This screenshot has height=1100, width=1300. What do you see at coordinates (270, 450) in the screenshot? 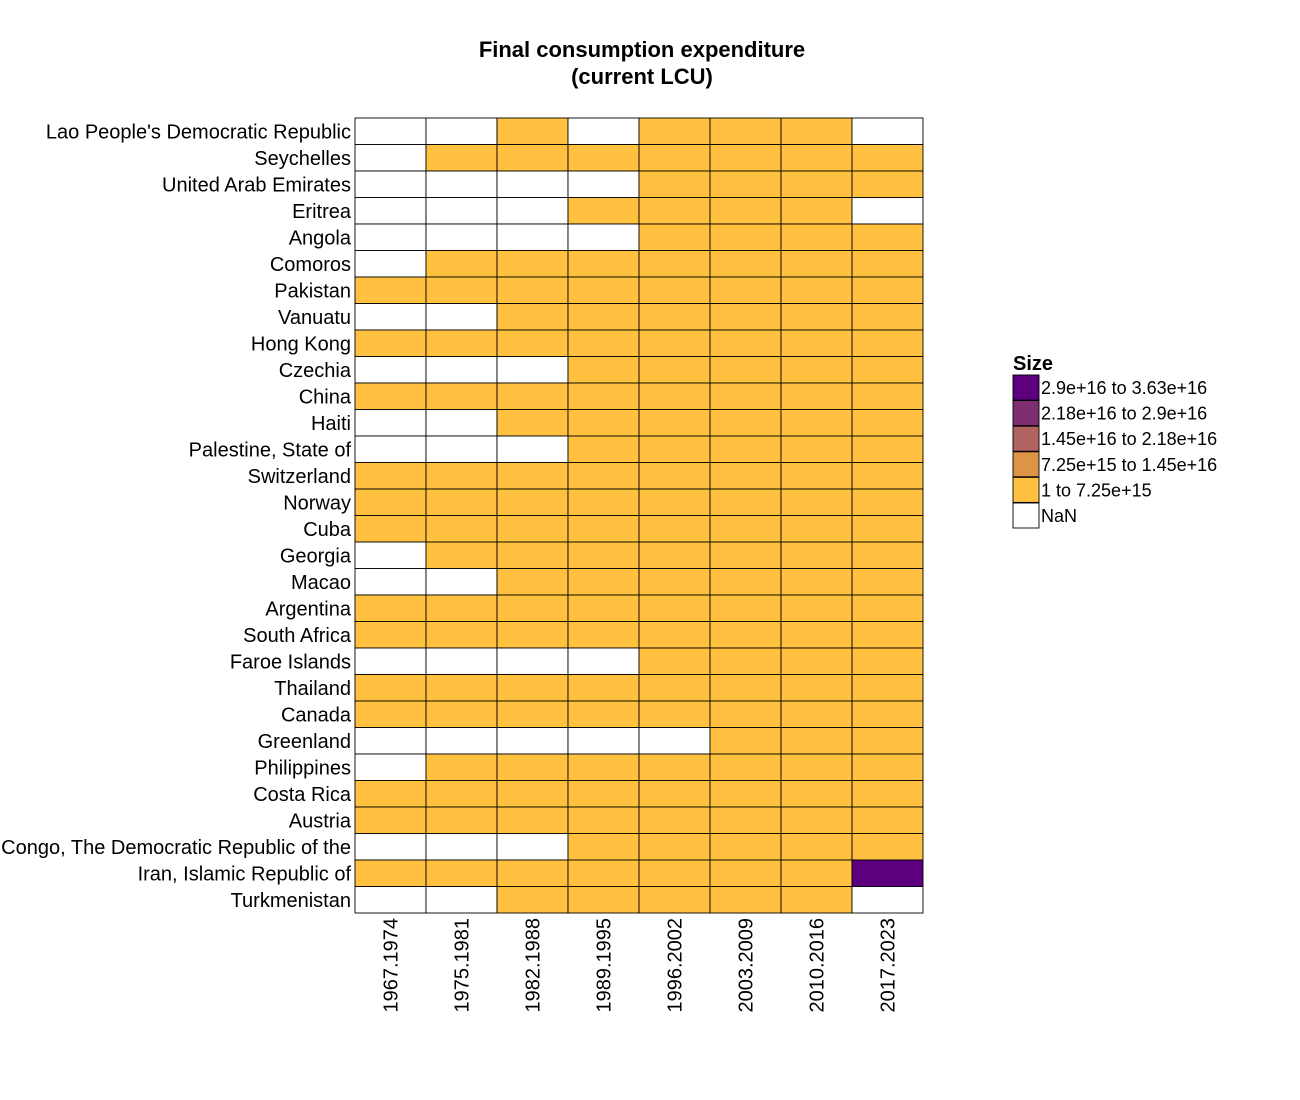
I see `y-tick-label: Palestine, State of` at bounding box center [270, 450].